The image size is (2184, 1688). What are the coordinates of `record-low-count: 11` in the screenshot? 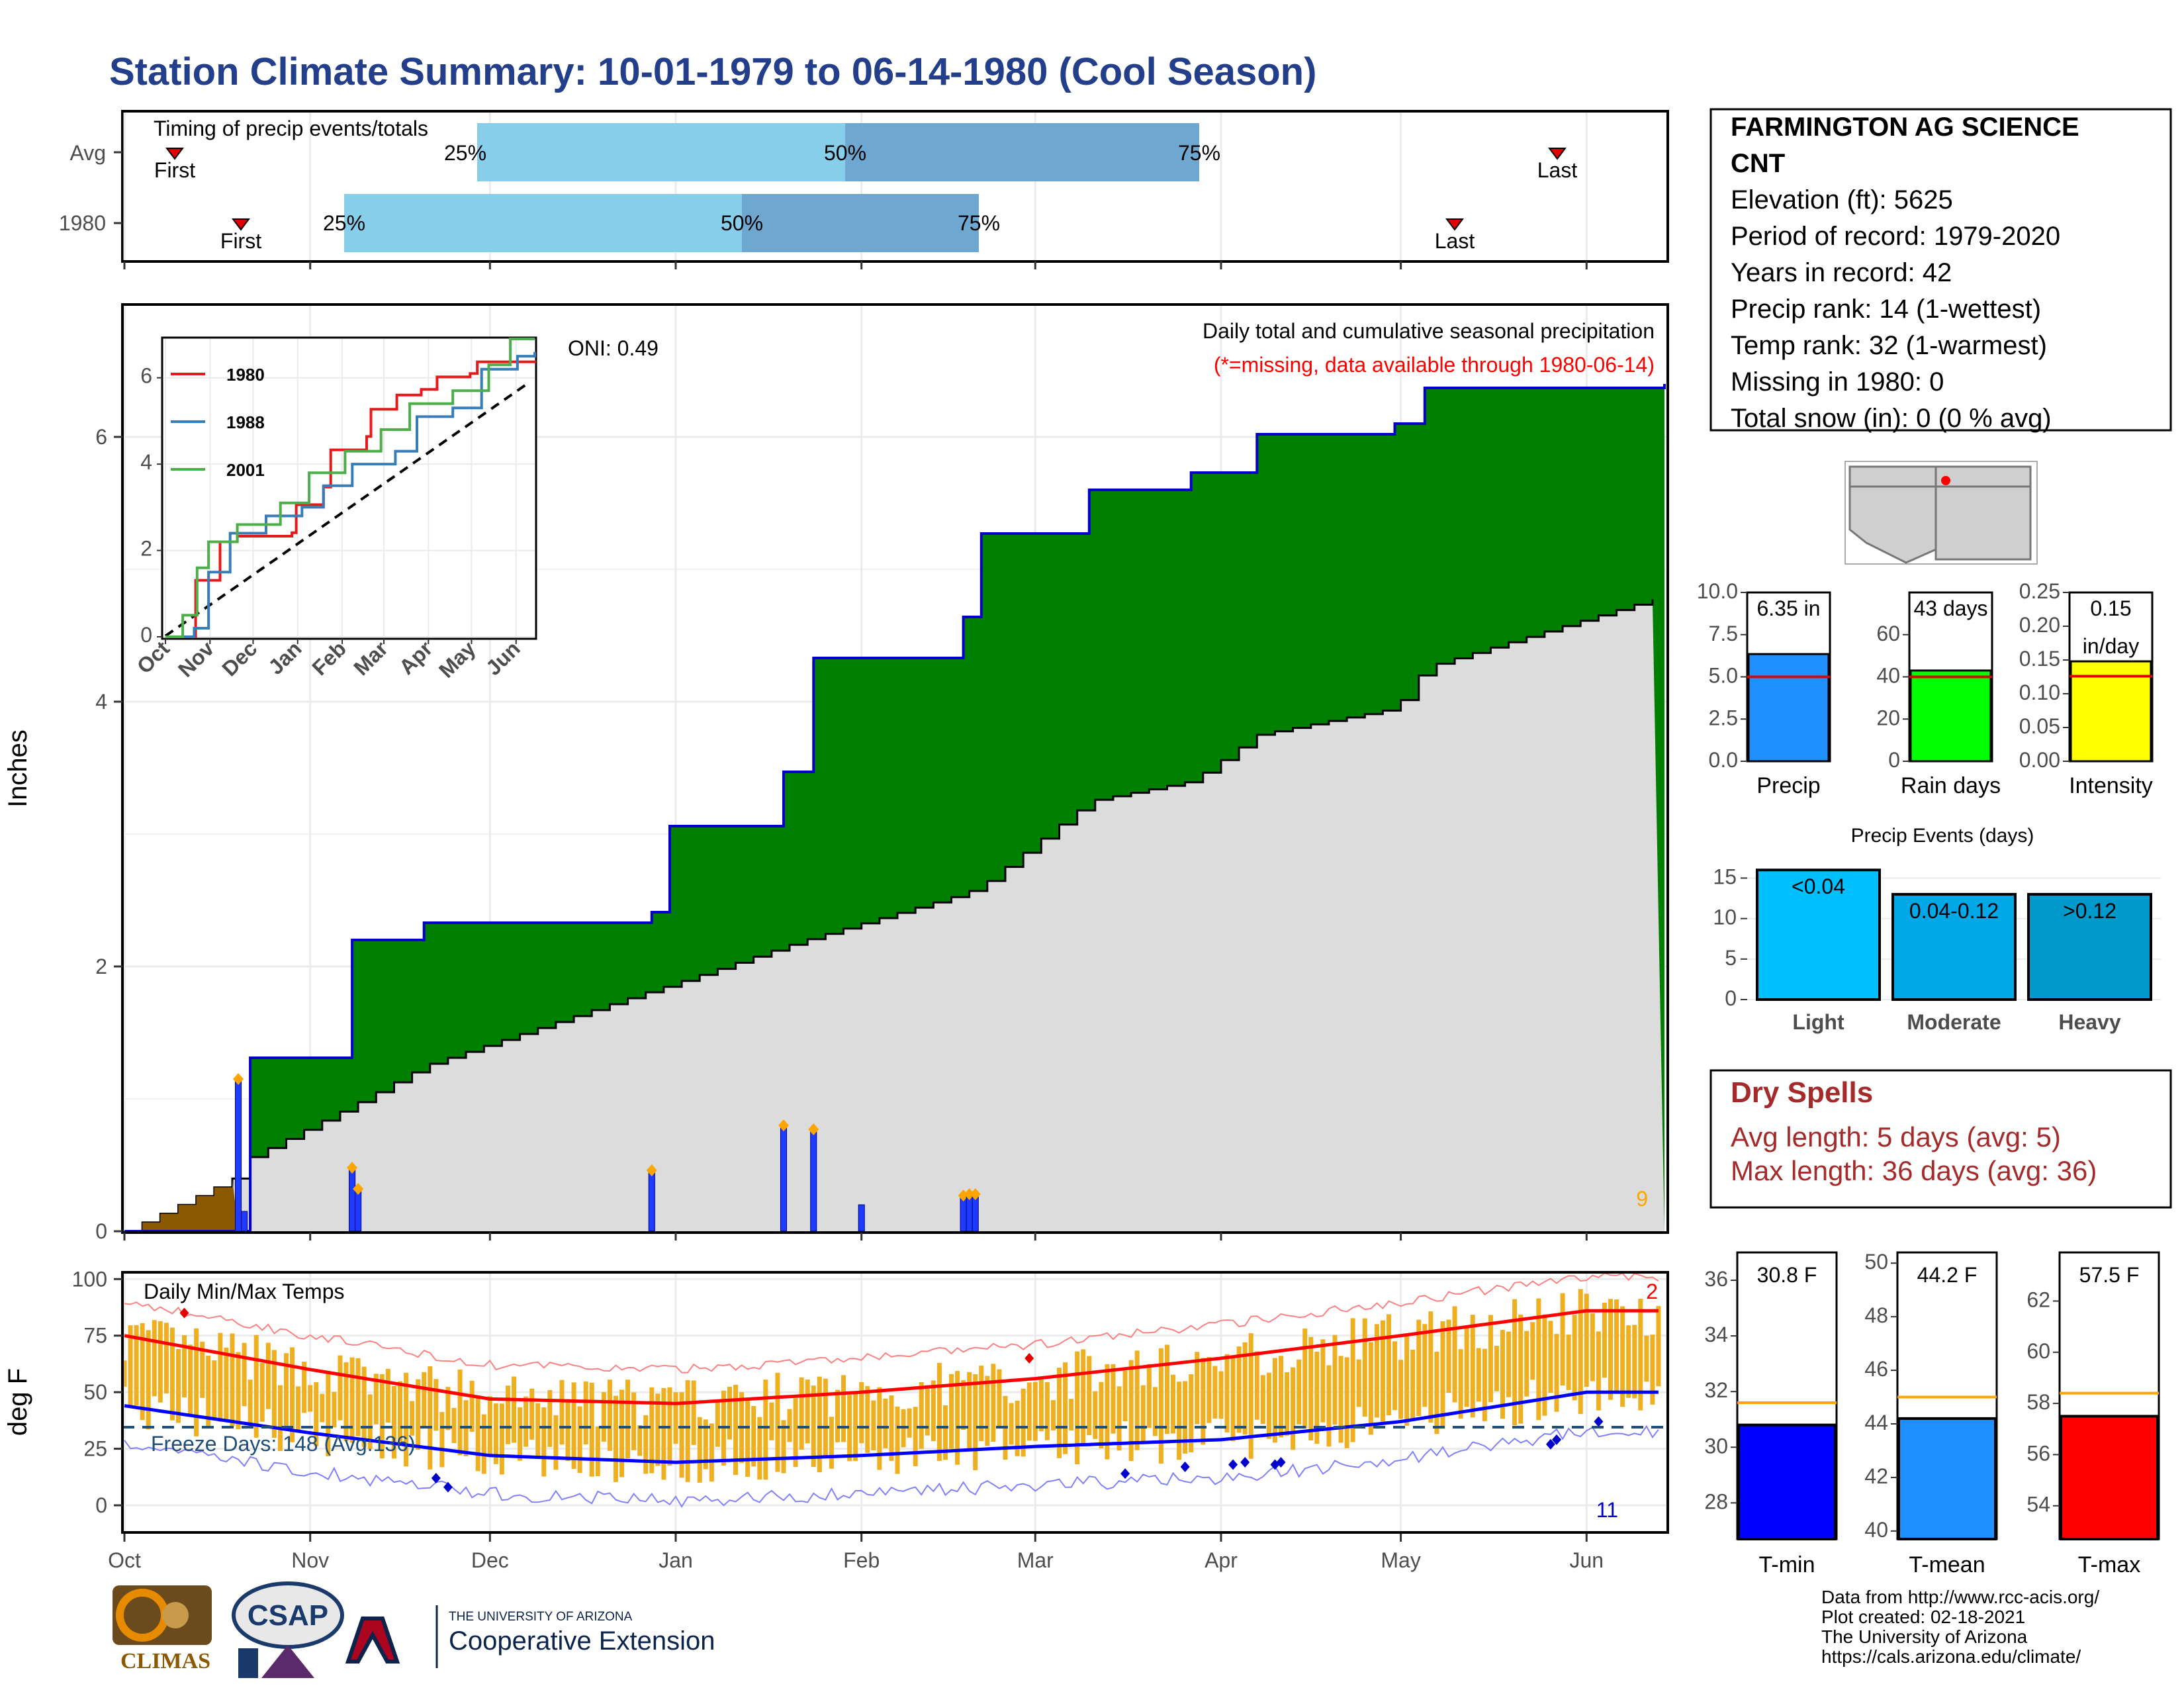 It's located at (1607, 1510).